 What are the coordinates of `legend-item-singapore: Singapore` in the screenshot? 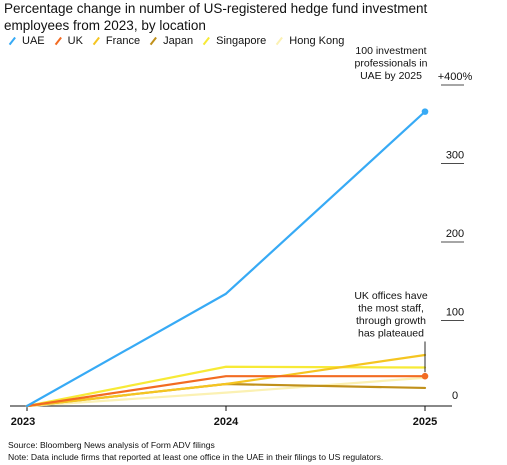 It's located at (234, 41).